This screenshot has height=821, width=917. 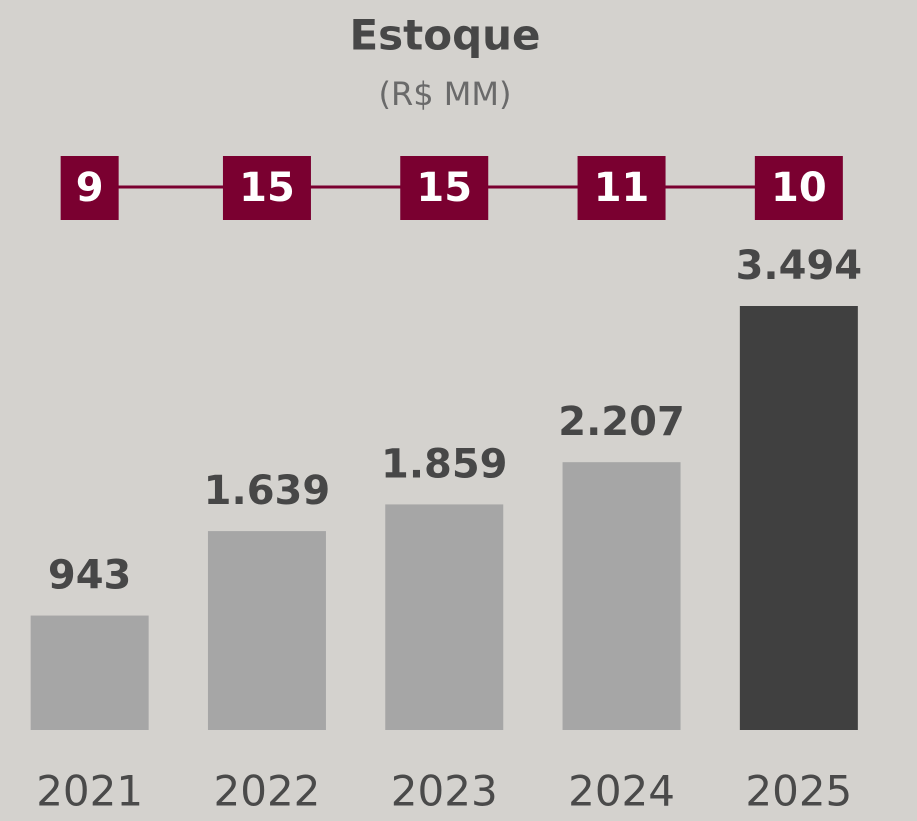 What do you see at coordinates (621, 422) in the screenshot?
I see `value-label: 2.207` at bounding box center [621, 422].